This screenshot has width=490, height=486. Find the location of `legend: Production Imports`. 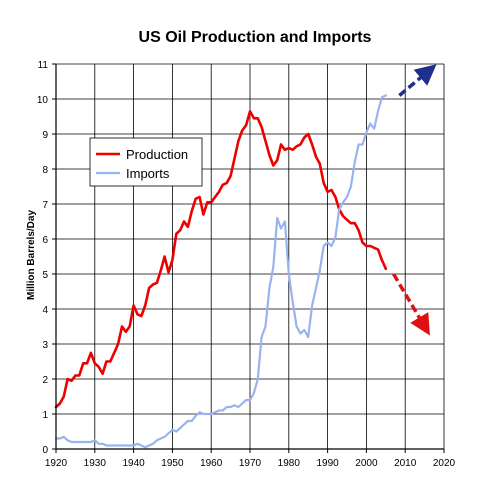

legend: Production Imports is located at coordinates (146, 162).